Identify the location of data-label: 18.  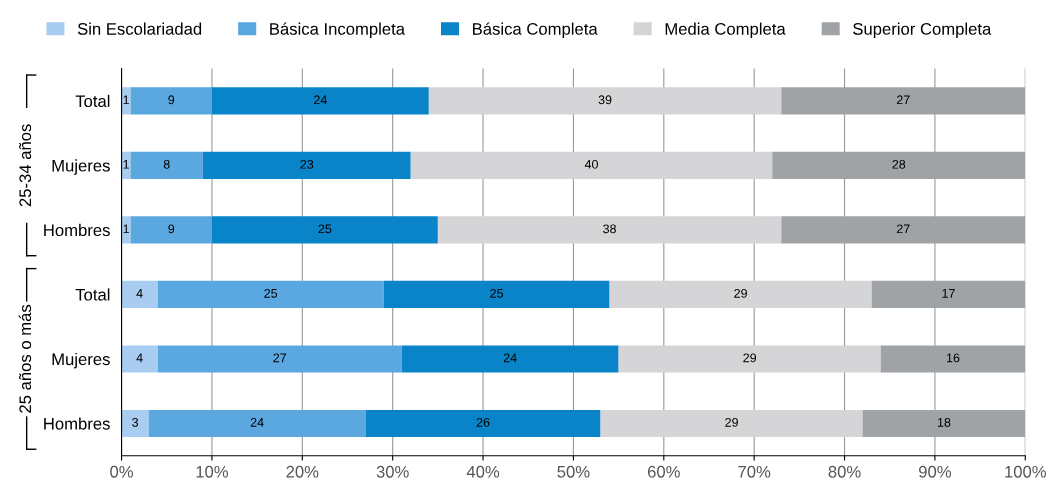
(944, 422).